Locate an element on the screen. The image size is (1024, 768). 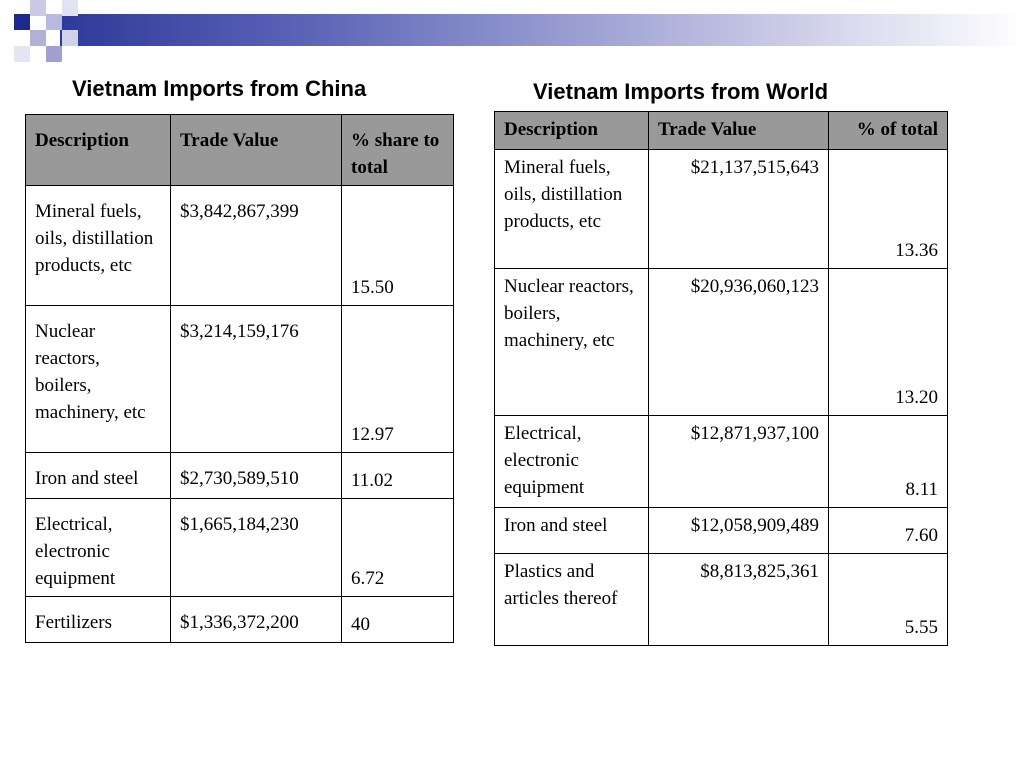
cell-trade-value: $1,336,372,200 is located at coordinates (256, 619).